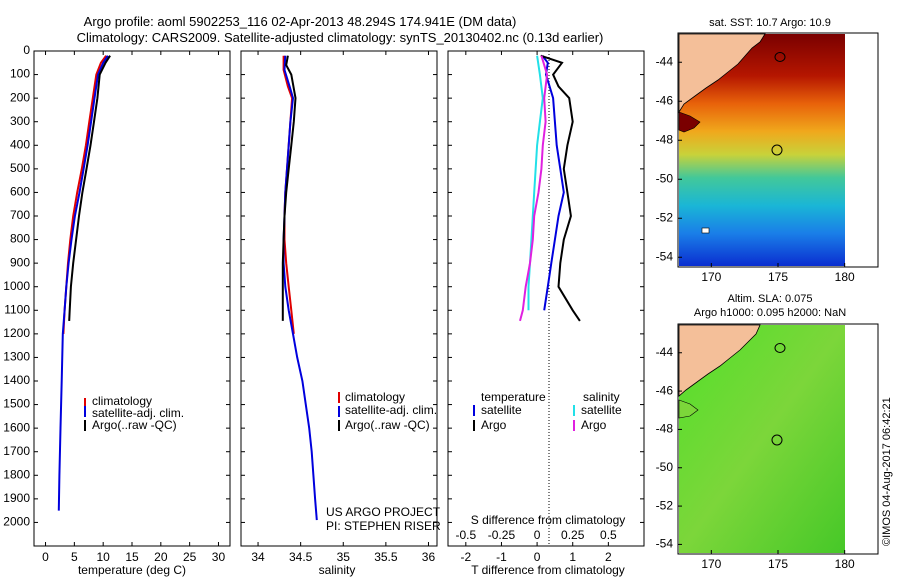 Image resolution: width=900 pixels, height=580 pixels. Describe the element at coordinates (572, 557) in the screenshot. I see `x-tick-label: 1` at that location.